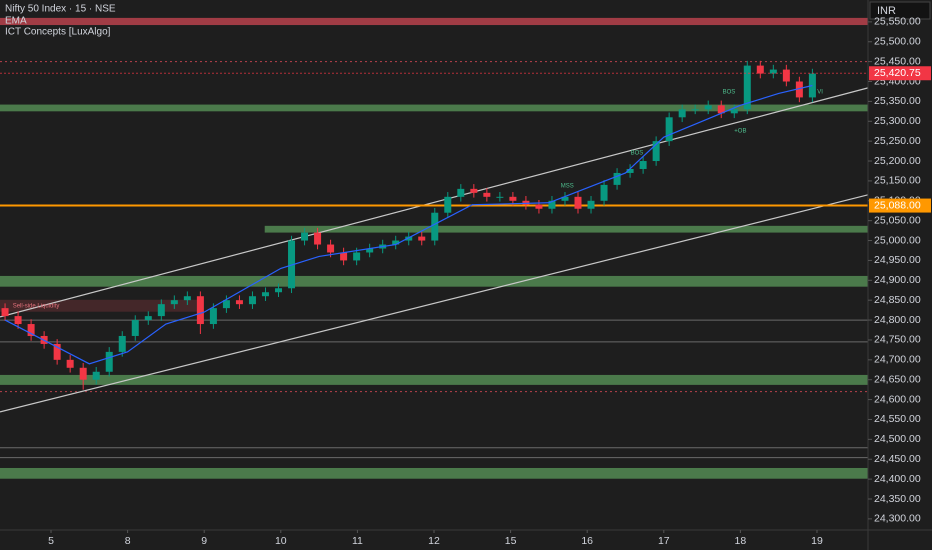 The width and height of the screenshot is (932, 550). I want to click on indicator-label: ICT Concepts [LuxAlgo], so click(58, 32).